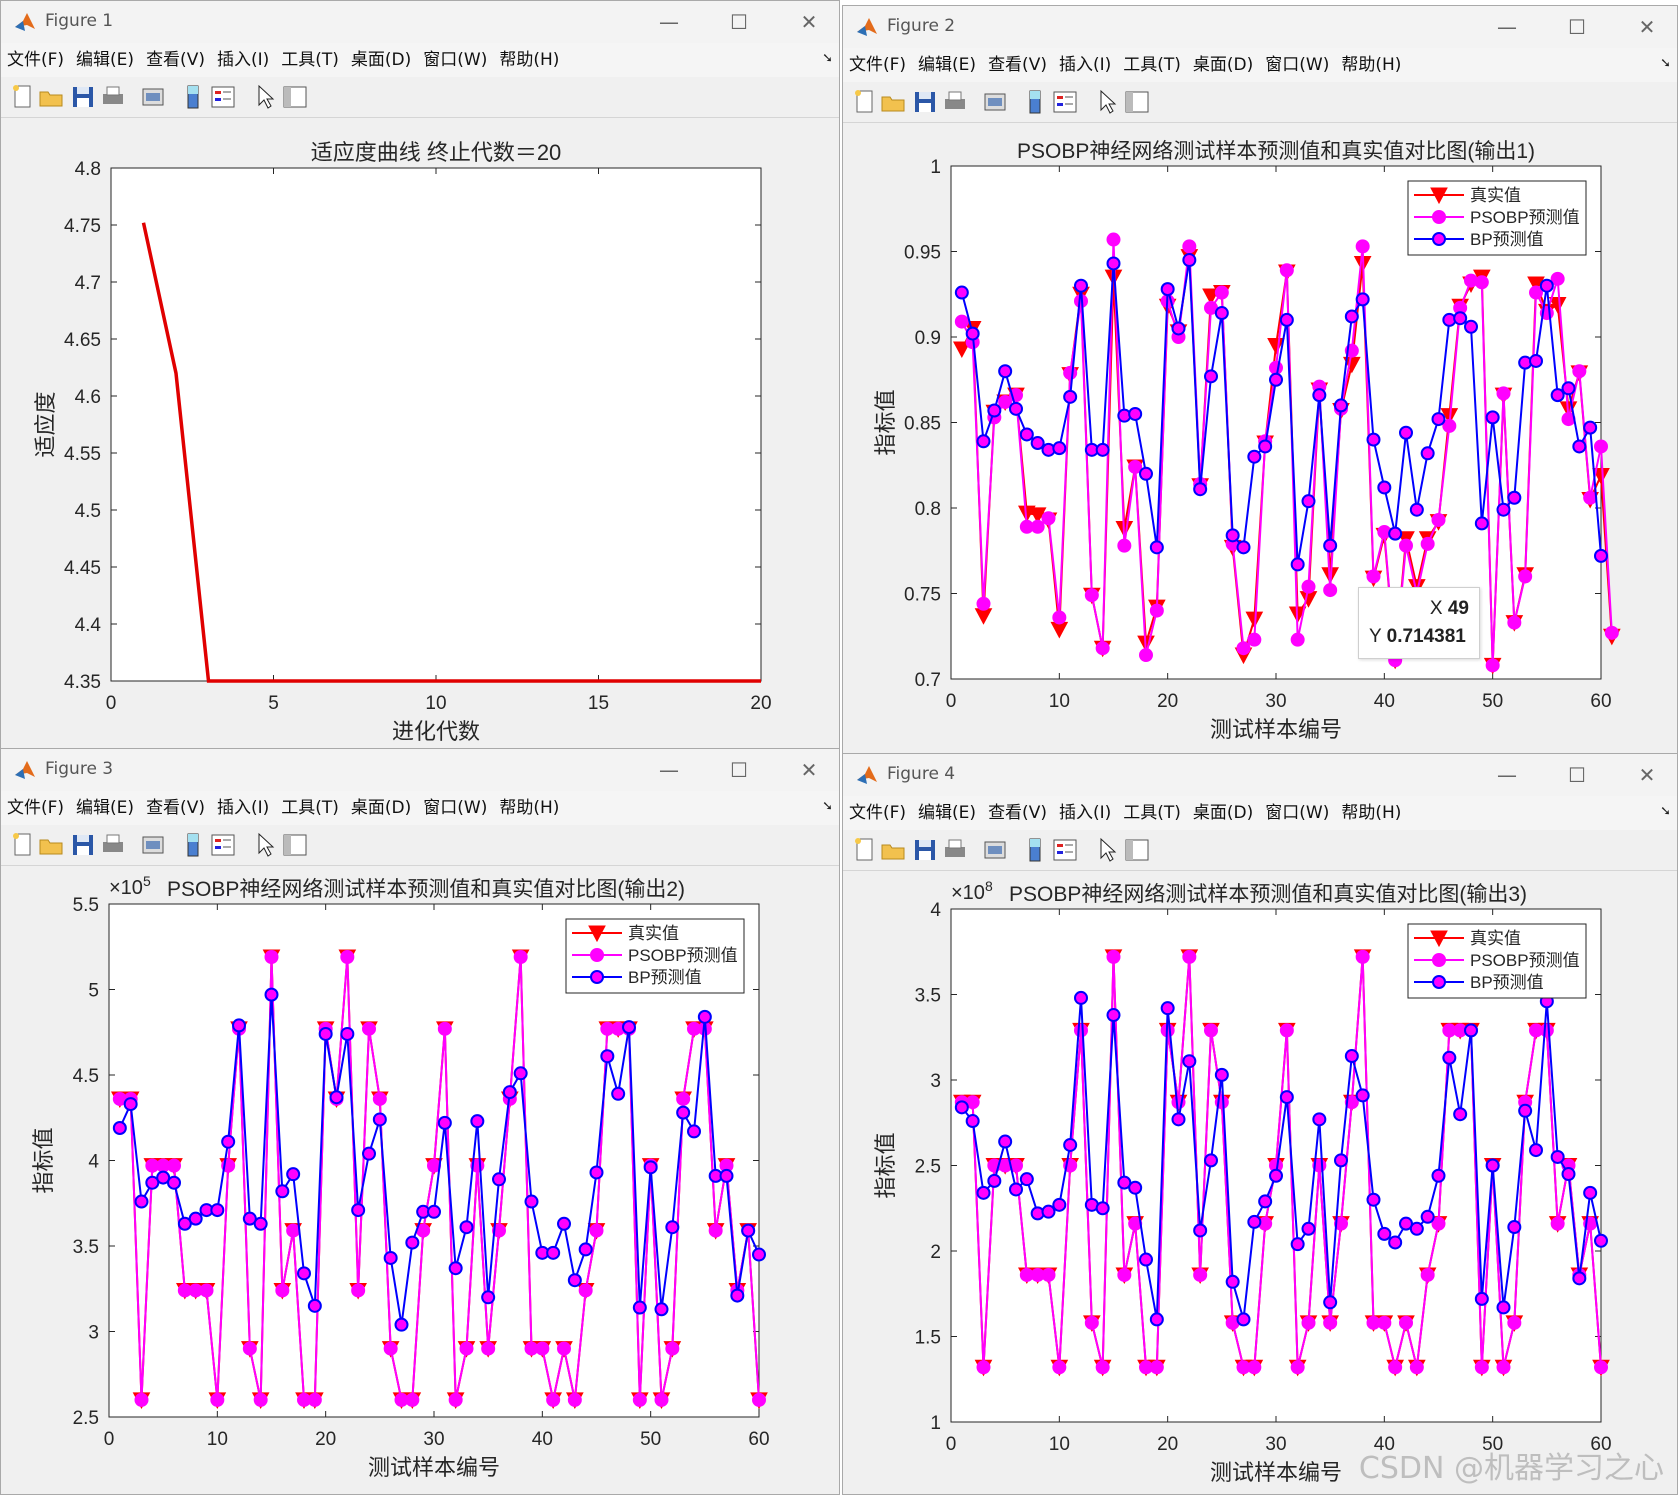  What do you see at coordinates (1511, 1468) in the screenshot?
I see `watermark: CSDN @机器学习之心` at bounding box center [1511, 1468].